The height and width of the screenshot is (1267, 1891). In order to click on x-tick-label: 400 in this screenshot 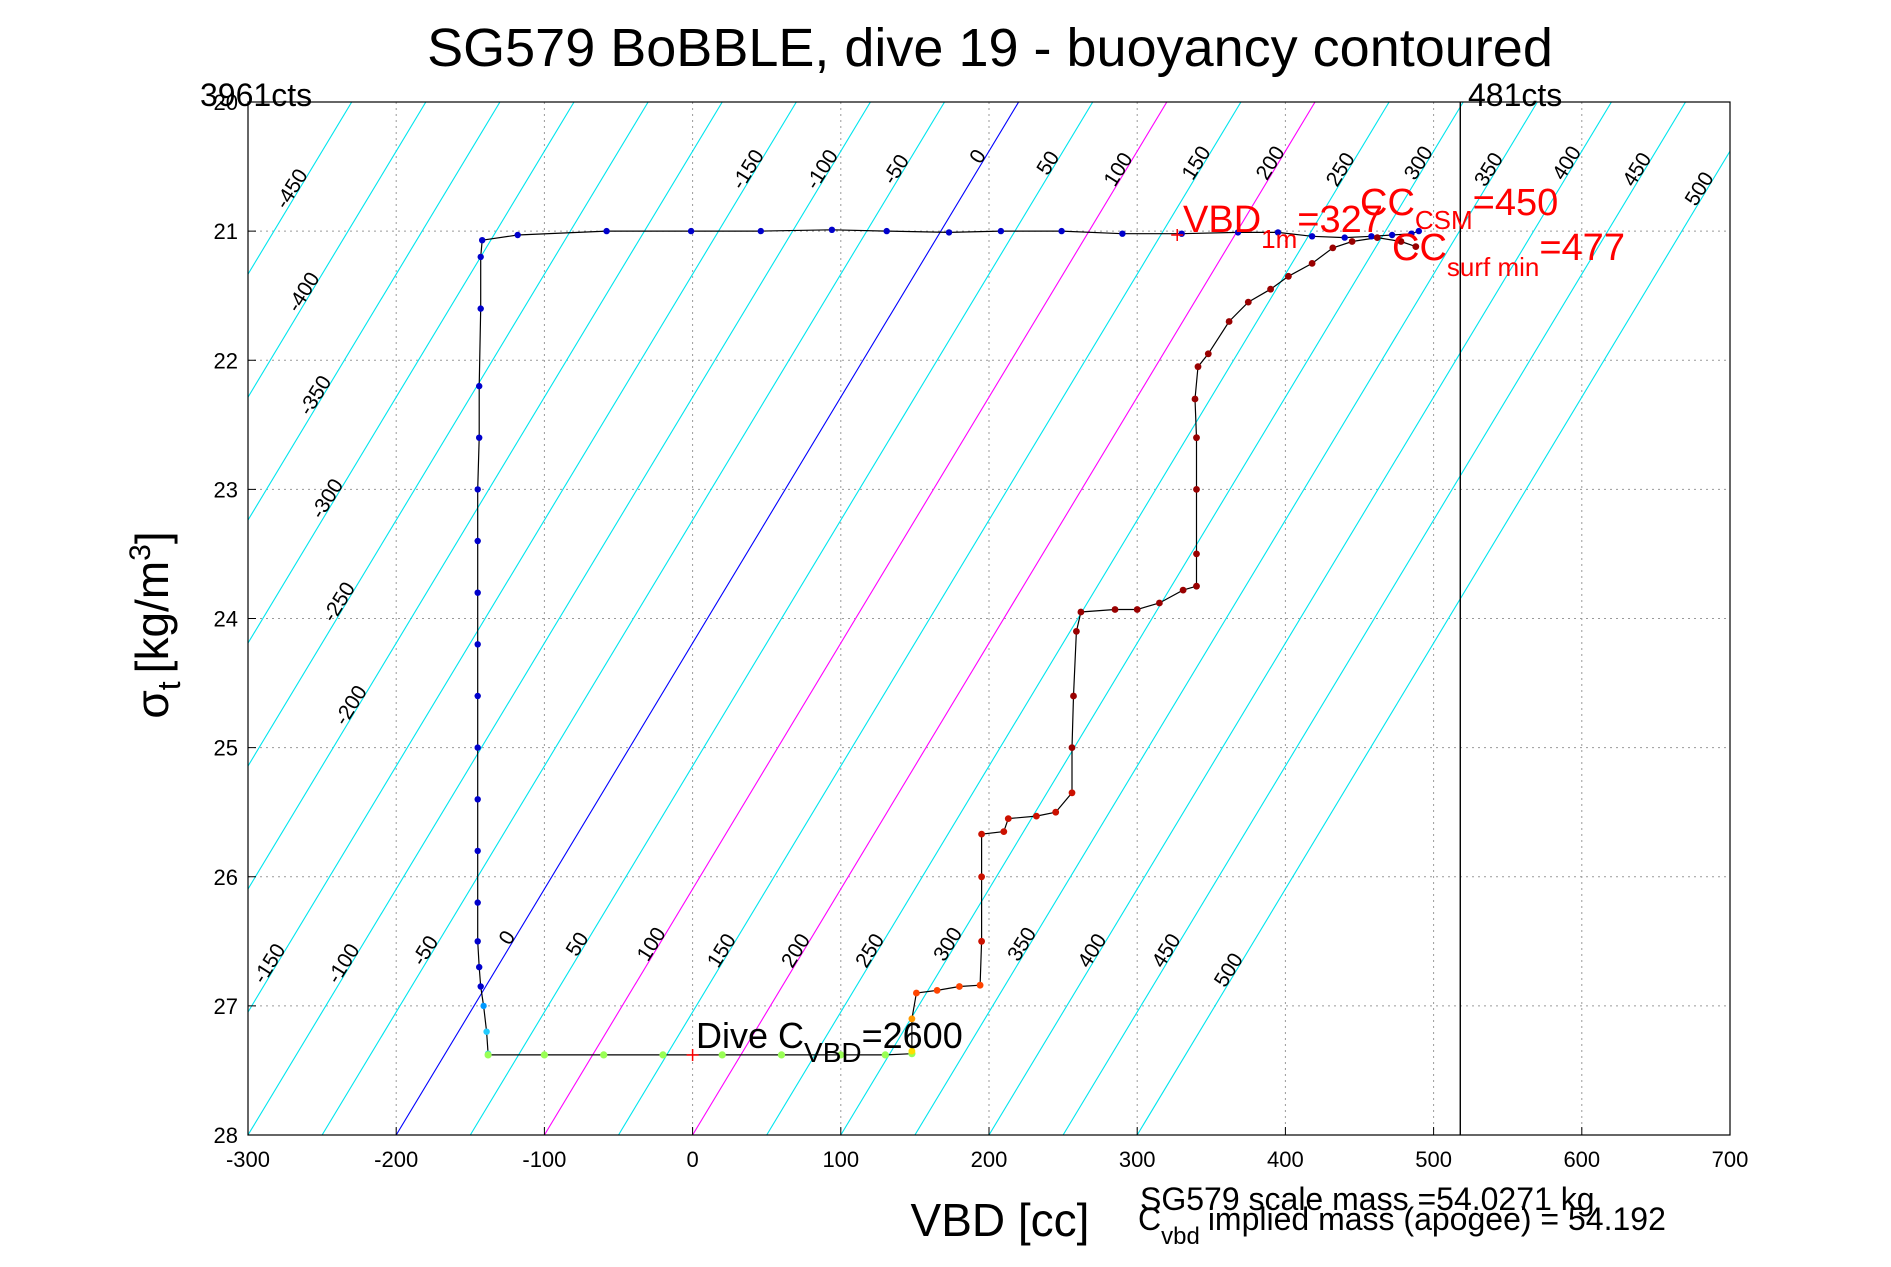, I will do `click(1285, 1159)`.